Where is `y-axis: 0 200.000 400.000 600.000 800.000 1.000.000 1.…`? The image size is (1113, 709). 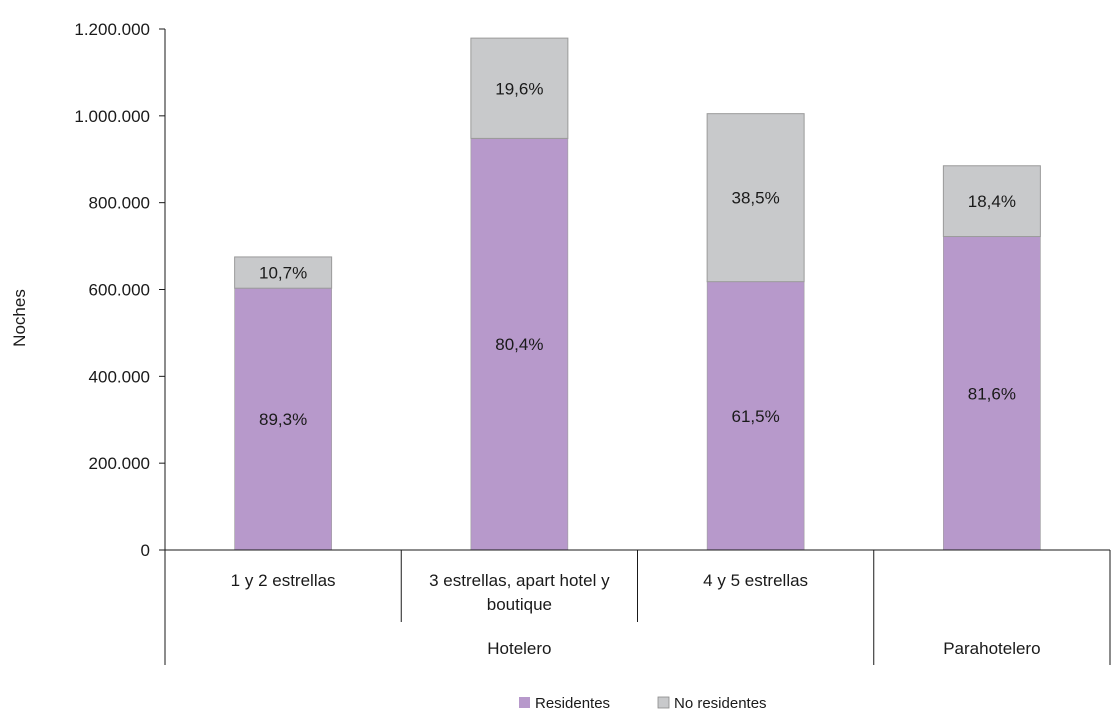
y-axis: 0 200.000 400.000 600.000 800.000 1.000.000 1.… is located at coordinates (120, 290).